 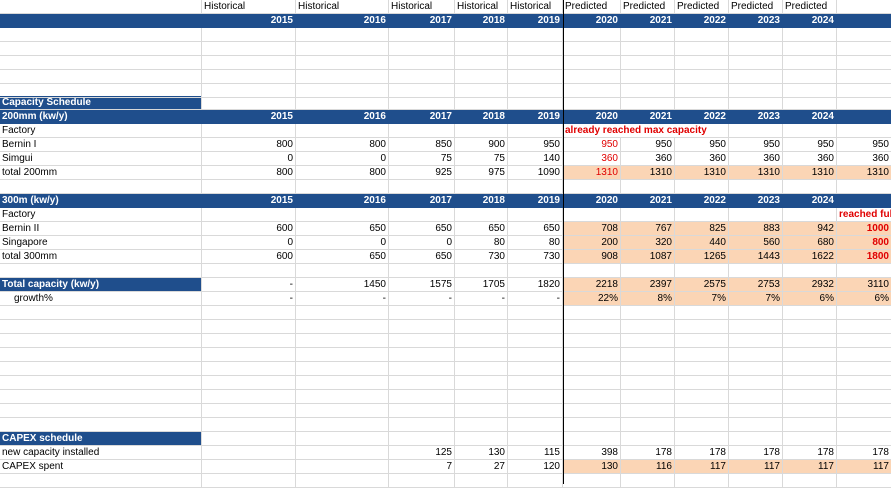 I want to click on row-label: Simgui, so click(x=101, y=159).